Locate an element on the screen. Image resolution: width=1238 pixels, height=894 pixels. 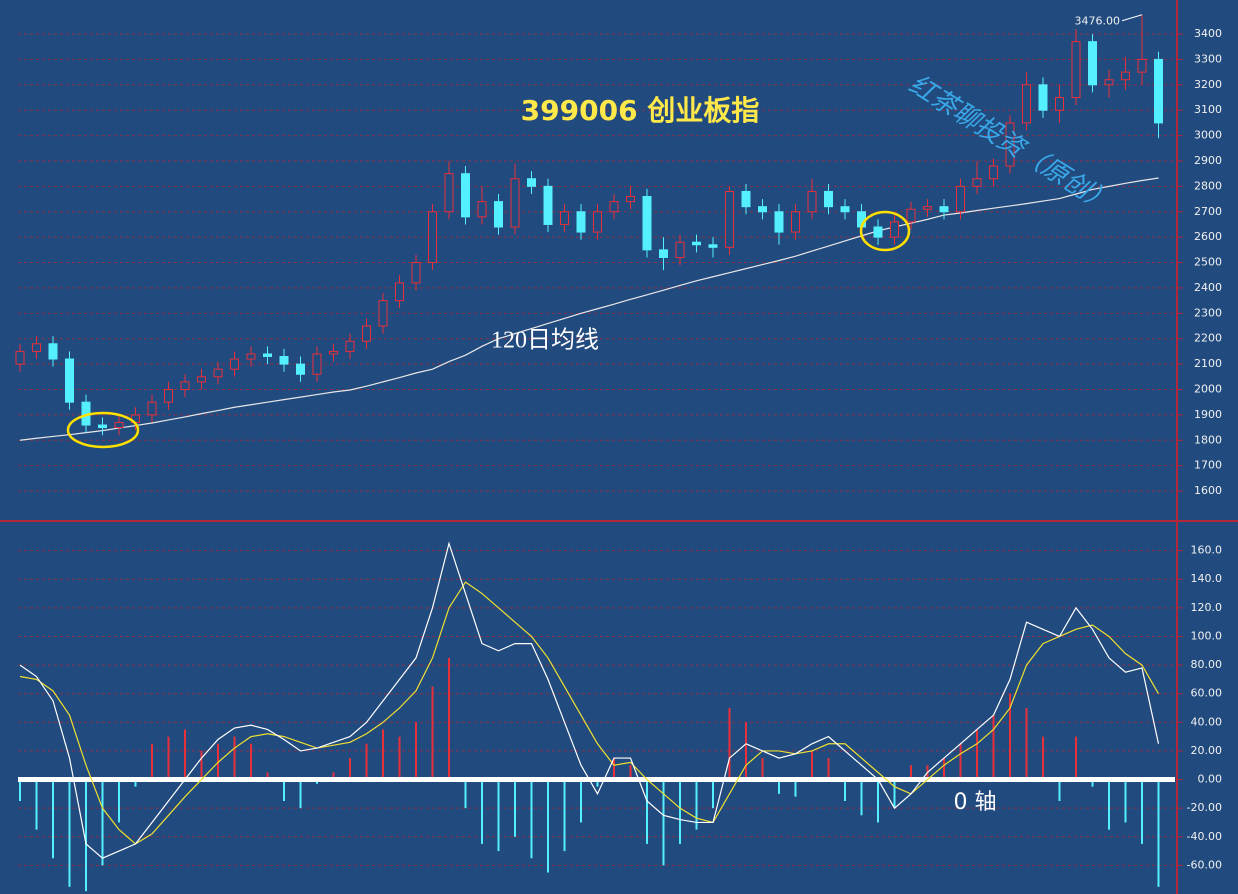
y-tick-label: 1900 is located at coordinates (1208, 414).